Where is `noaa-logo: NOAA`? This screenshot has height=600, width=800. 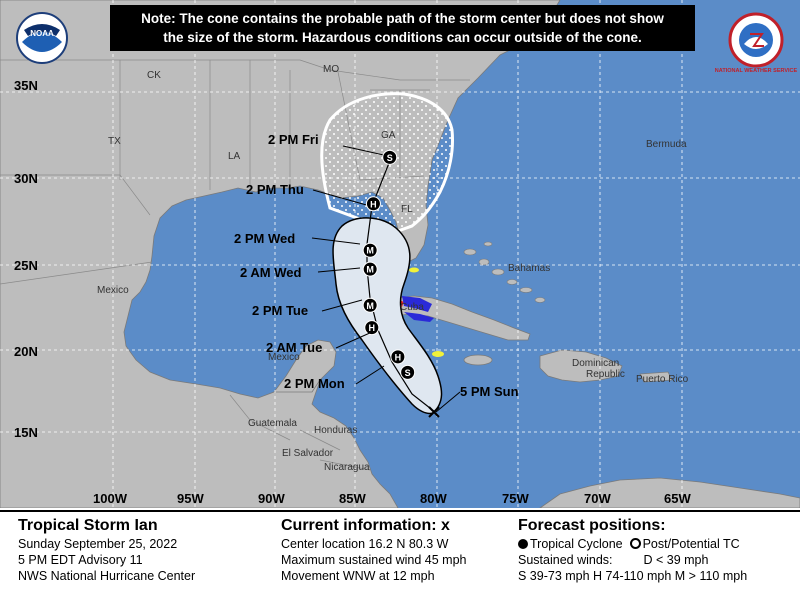 noaa-logo: NOAA is located at coordinates (42, 38).